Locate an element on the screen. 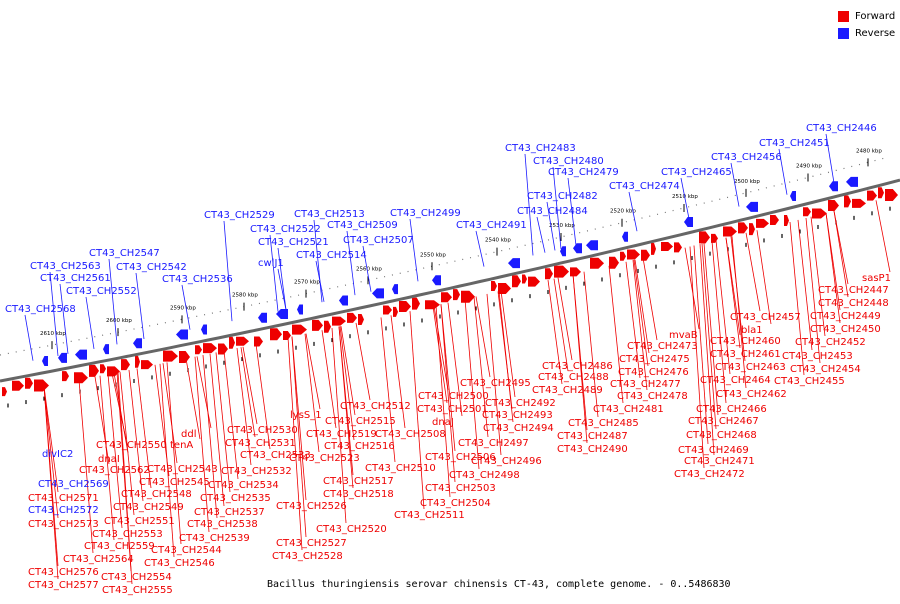 This screenshot has width=900, height=604. forward-gene-label: CT43_CH2503 is located at coordinates (460, 488).